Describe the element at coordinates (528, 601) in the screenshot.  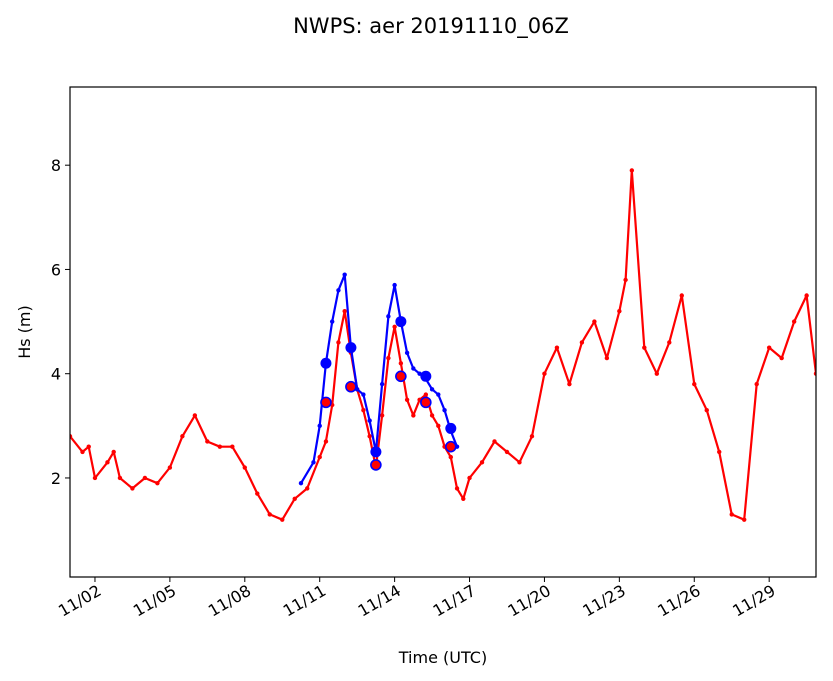
I see `x-tick-label: 11/20` at that location.